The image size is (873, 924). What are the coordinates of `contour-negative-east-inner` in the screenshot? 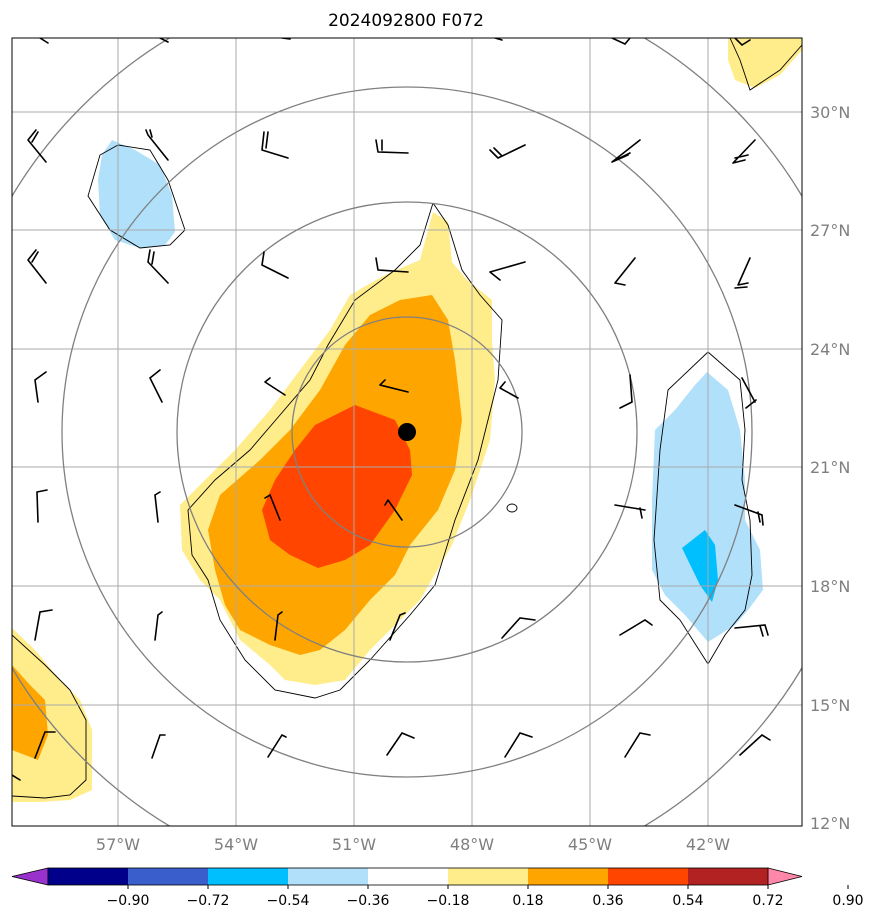 It's located at (700, 566).